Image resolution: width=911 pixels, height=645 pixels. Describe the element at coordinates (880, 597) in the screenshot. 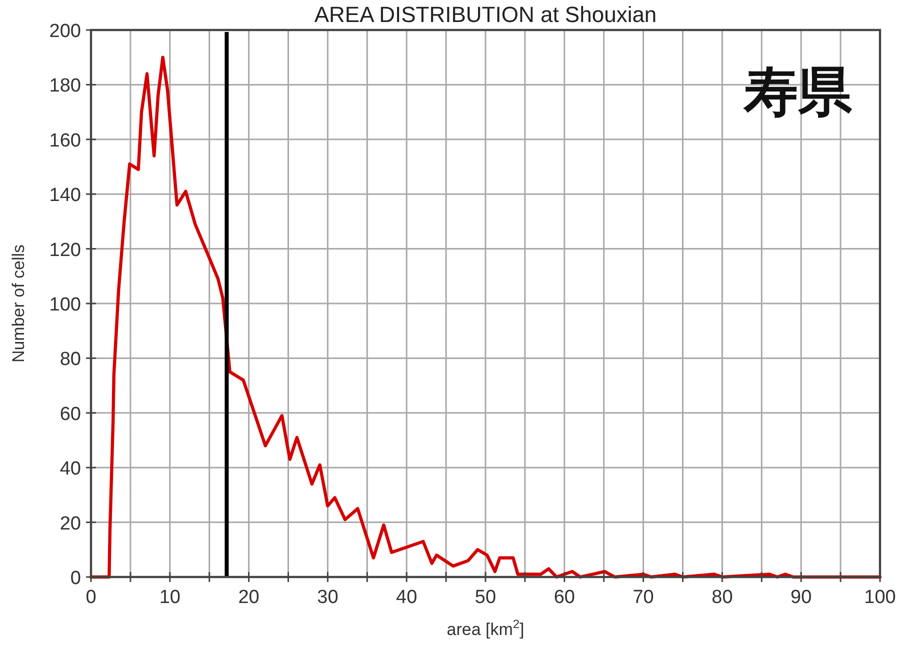

I see `x-tick-label: 100` at that location.